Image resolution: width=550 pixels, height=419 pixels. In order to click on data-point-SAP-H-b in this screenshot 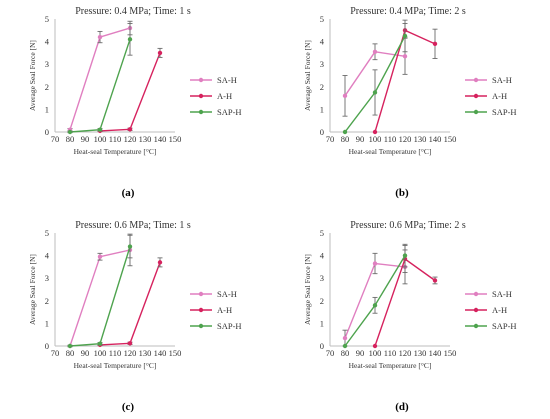, I will do `click(375, 92)`.